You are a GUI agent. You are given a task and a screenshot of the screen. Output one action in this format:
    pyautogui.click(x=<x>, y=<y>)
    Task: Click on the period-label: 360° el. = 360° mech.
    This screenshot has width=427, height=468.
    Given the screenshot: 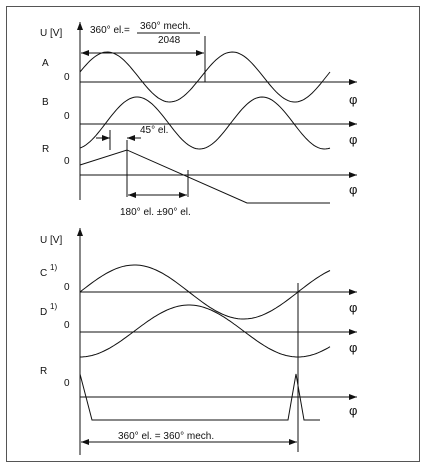 What is the action you would take?
    pyautogui.click(x=166, y=436)
    